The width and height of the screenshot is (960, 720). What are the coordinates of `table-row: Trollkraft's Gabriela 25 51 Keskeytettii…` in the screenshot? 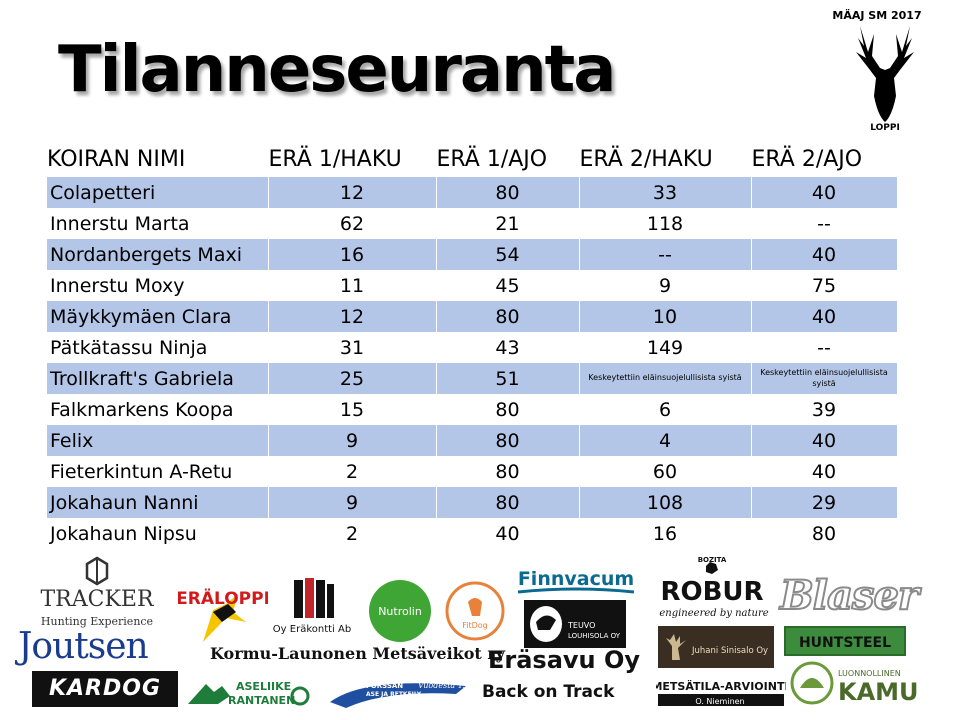 It's located at (472, 378).